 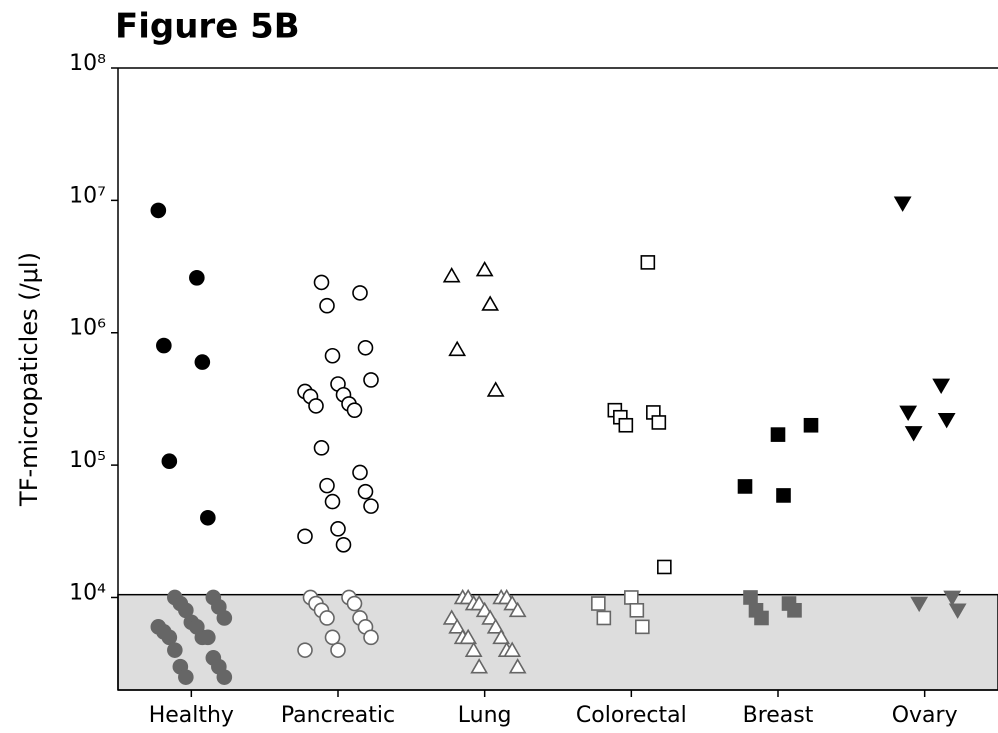 What do you see at coordinates (29, 379) in the screenshot?
I see `y-axis-label: TF-micropaticles (/μl)` at bounding box center [29, 379].